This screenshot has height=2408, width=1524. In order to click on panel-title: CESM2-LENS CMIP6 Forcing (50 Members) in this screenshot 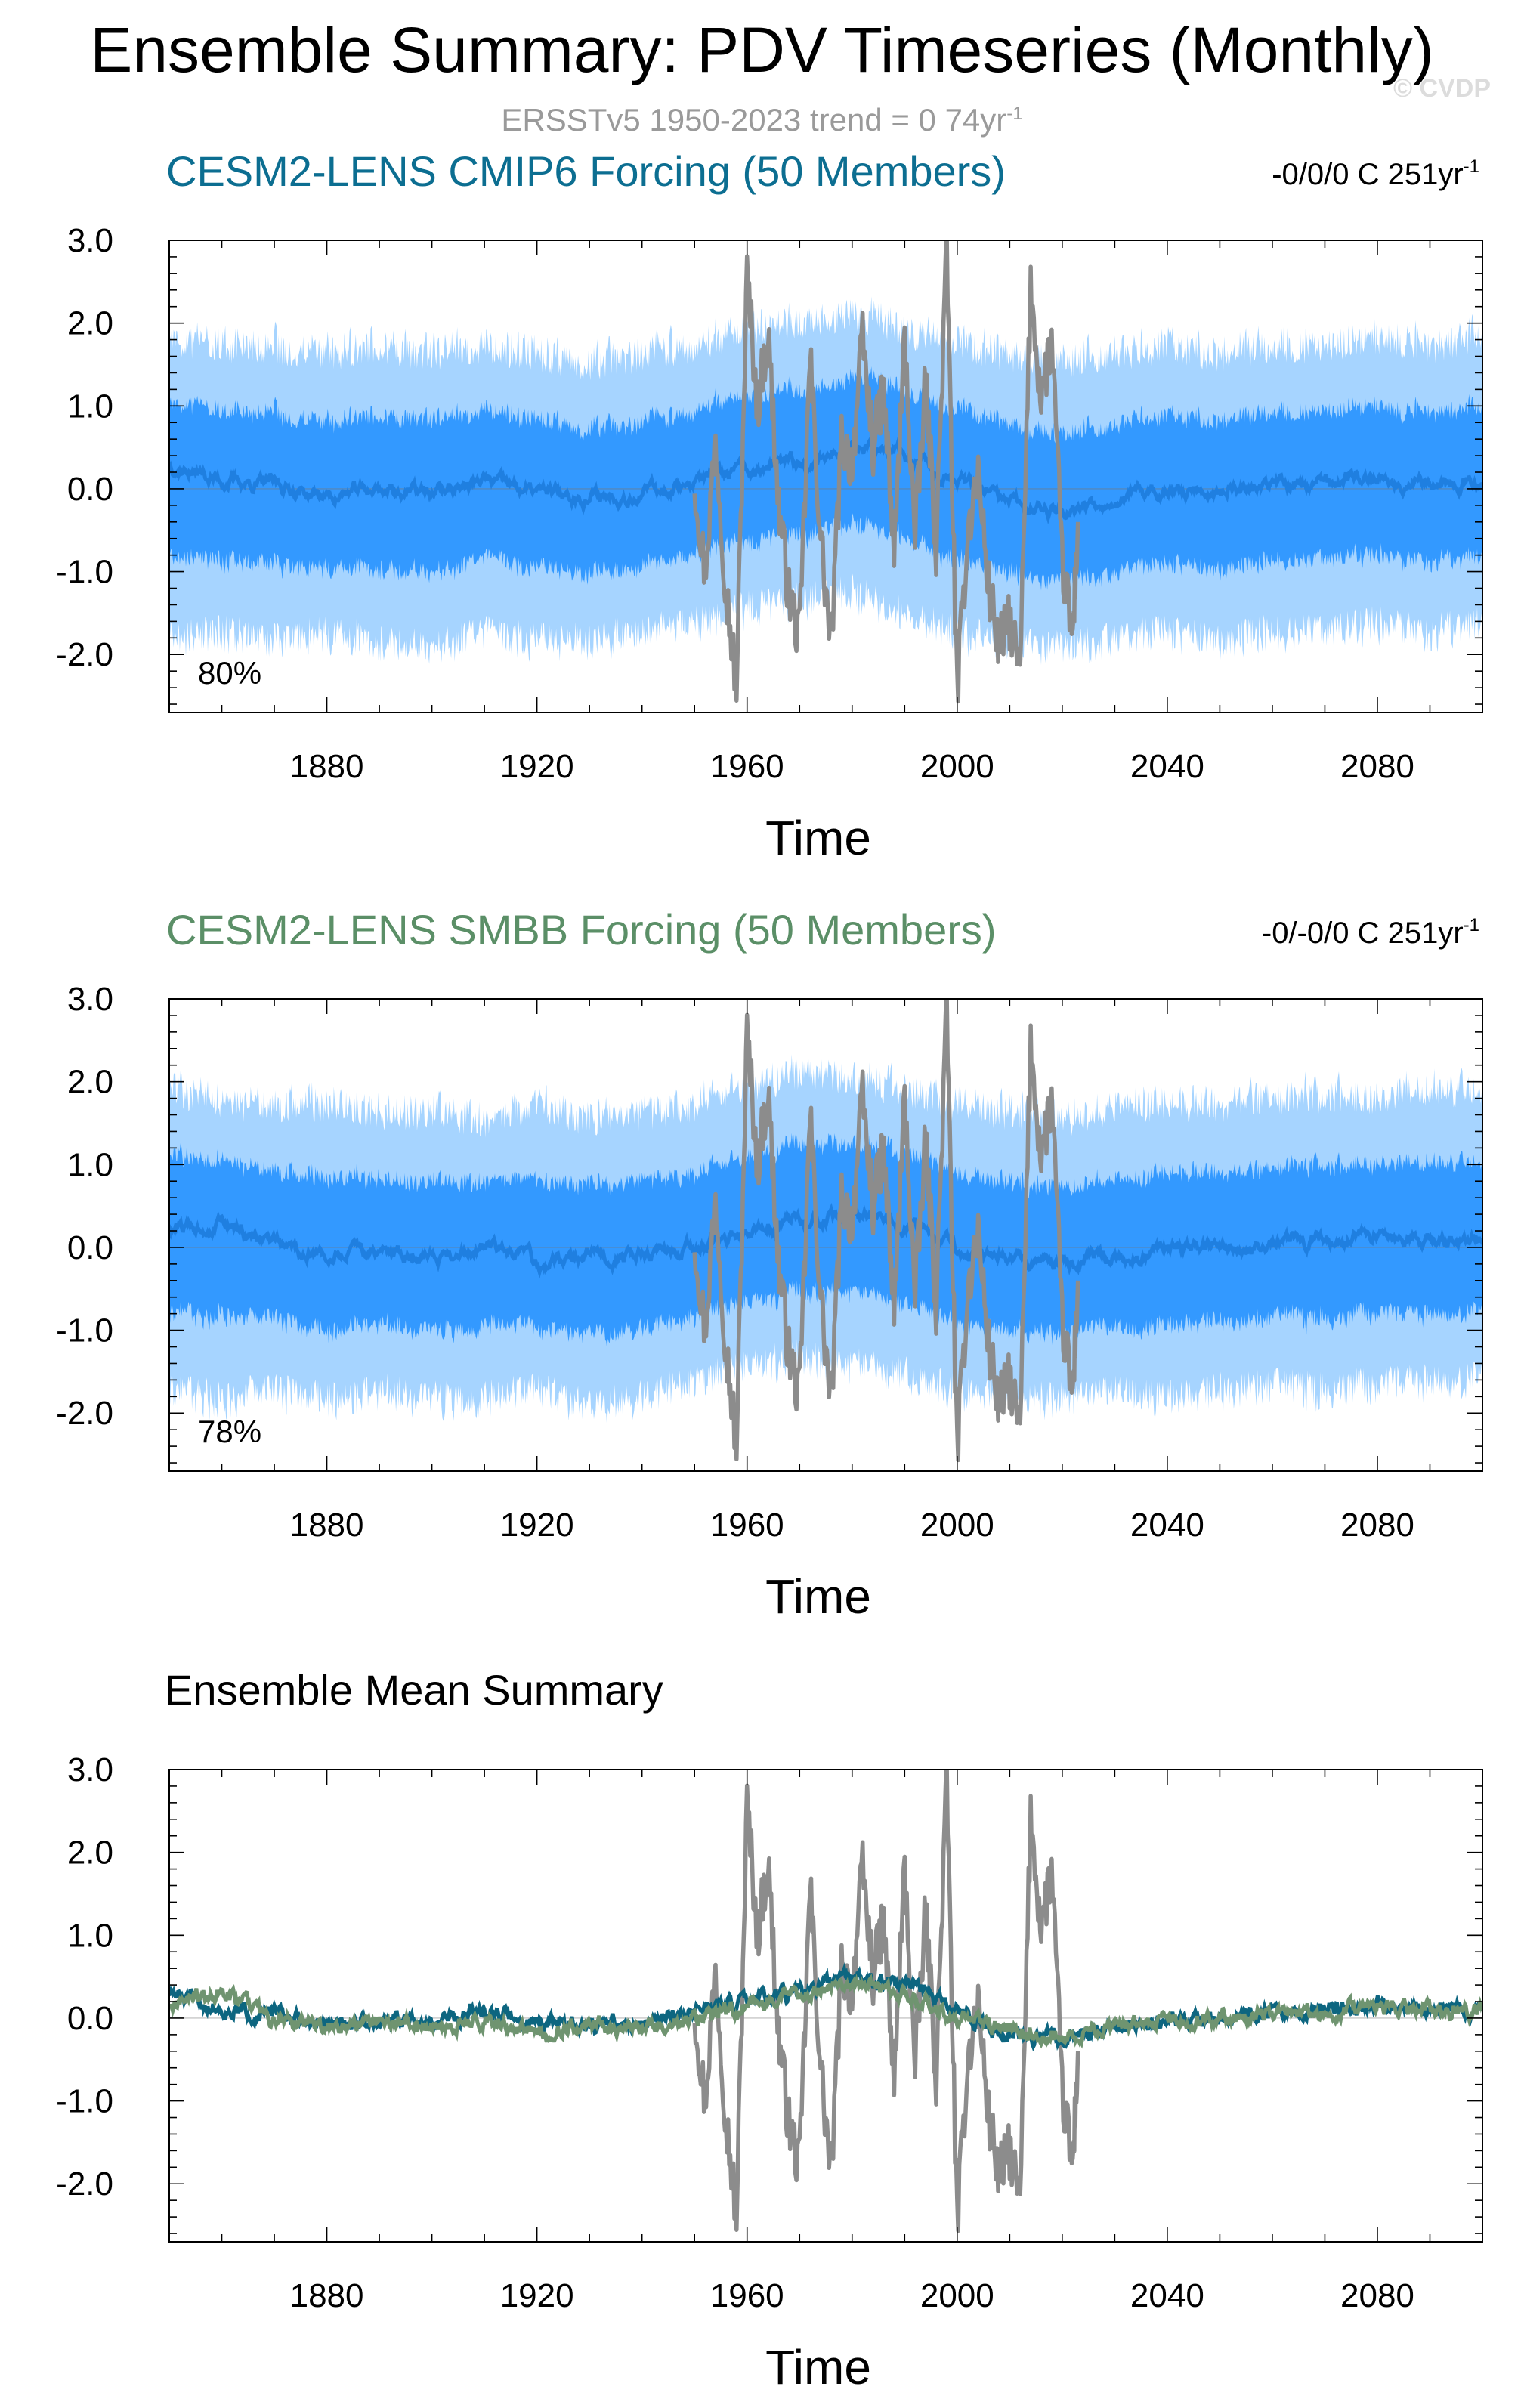, I will do `click(586, 171)`.